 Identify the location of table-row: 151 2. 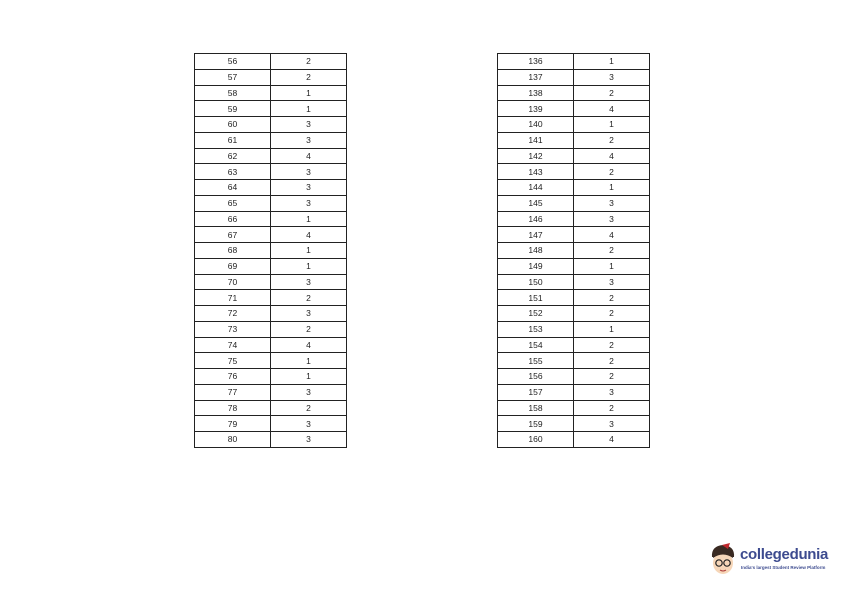
(573, 297).